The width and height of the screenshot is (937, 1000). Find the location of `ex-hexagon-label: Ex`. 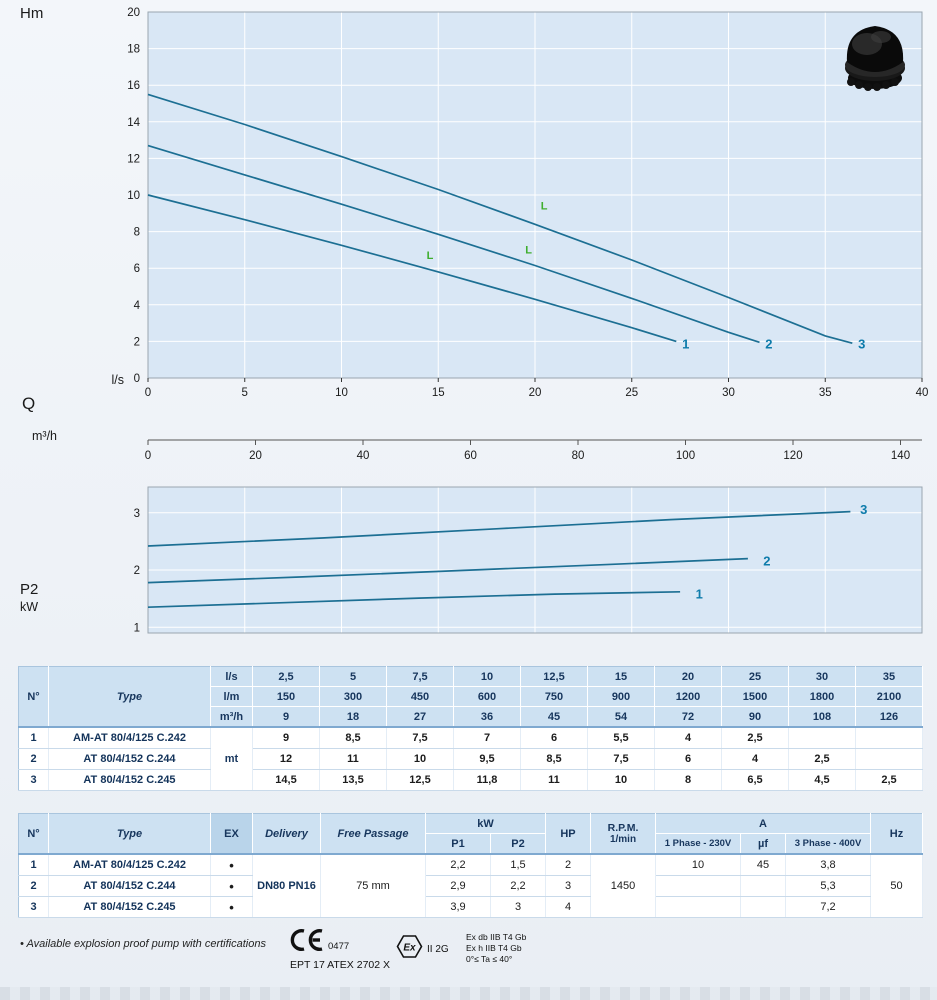

ex-hexagon-label: Ex is located at coordinates (409, 948).